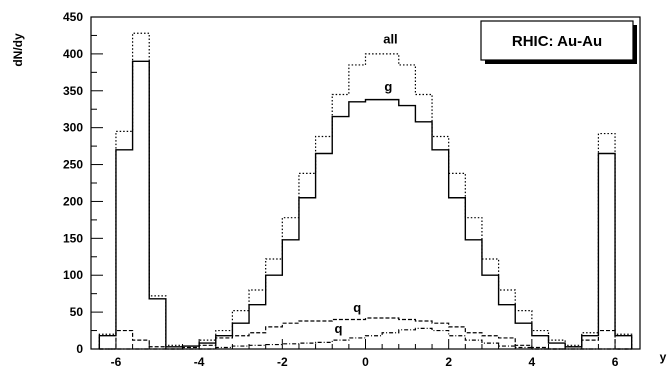  I want to click on y-tick-label: 0, so click(79, 349).